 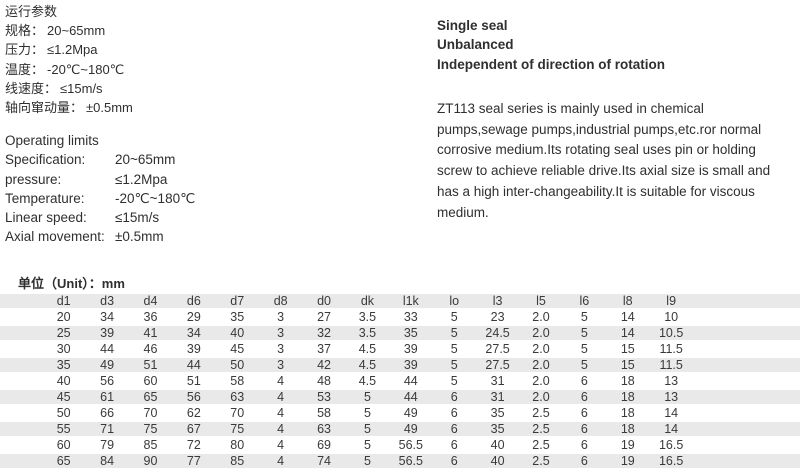 I want to click on limit-row-linear-speed: Linear speed: ≤15m/s, so click(x=100, y=217).